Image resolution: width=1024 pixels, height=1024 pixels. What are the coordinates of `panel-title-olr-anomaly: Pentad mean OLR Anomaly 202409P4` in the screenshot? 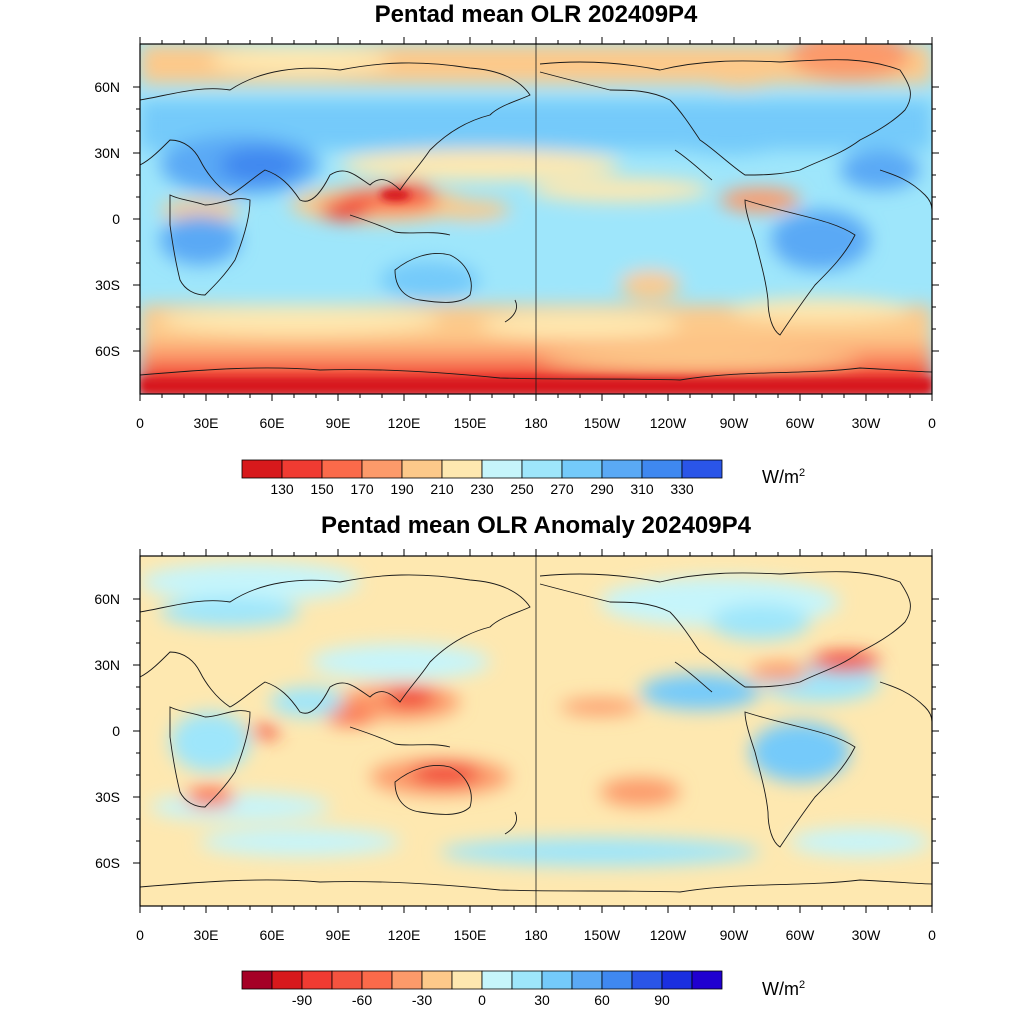 It's located at (536, 525).